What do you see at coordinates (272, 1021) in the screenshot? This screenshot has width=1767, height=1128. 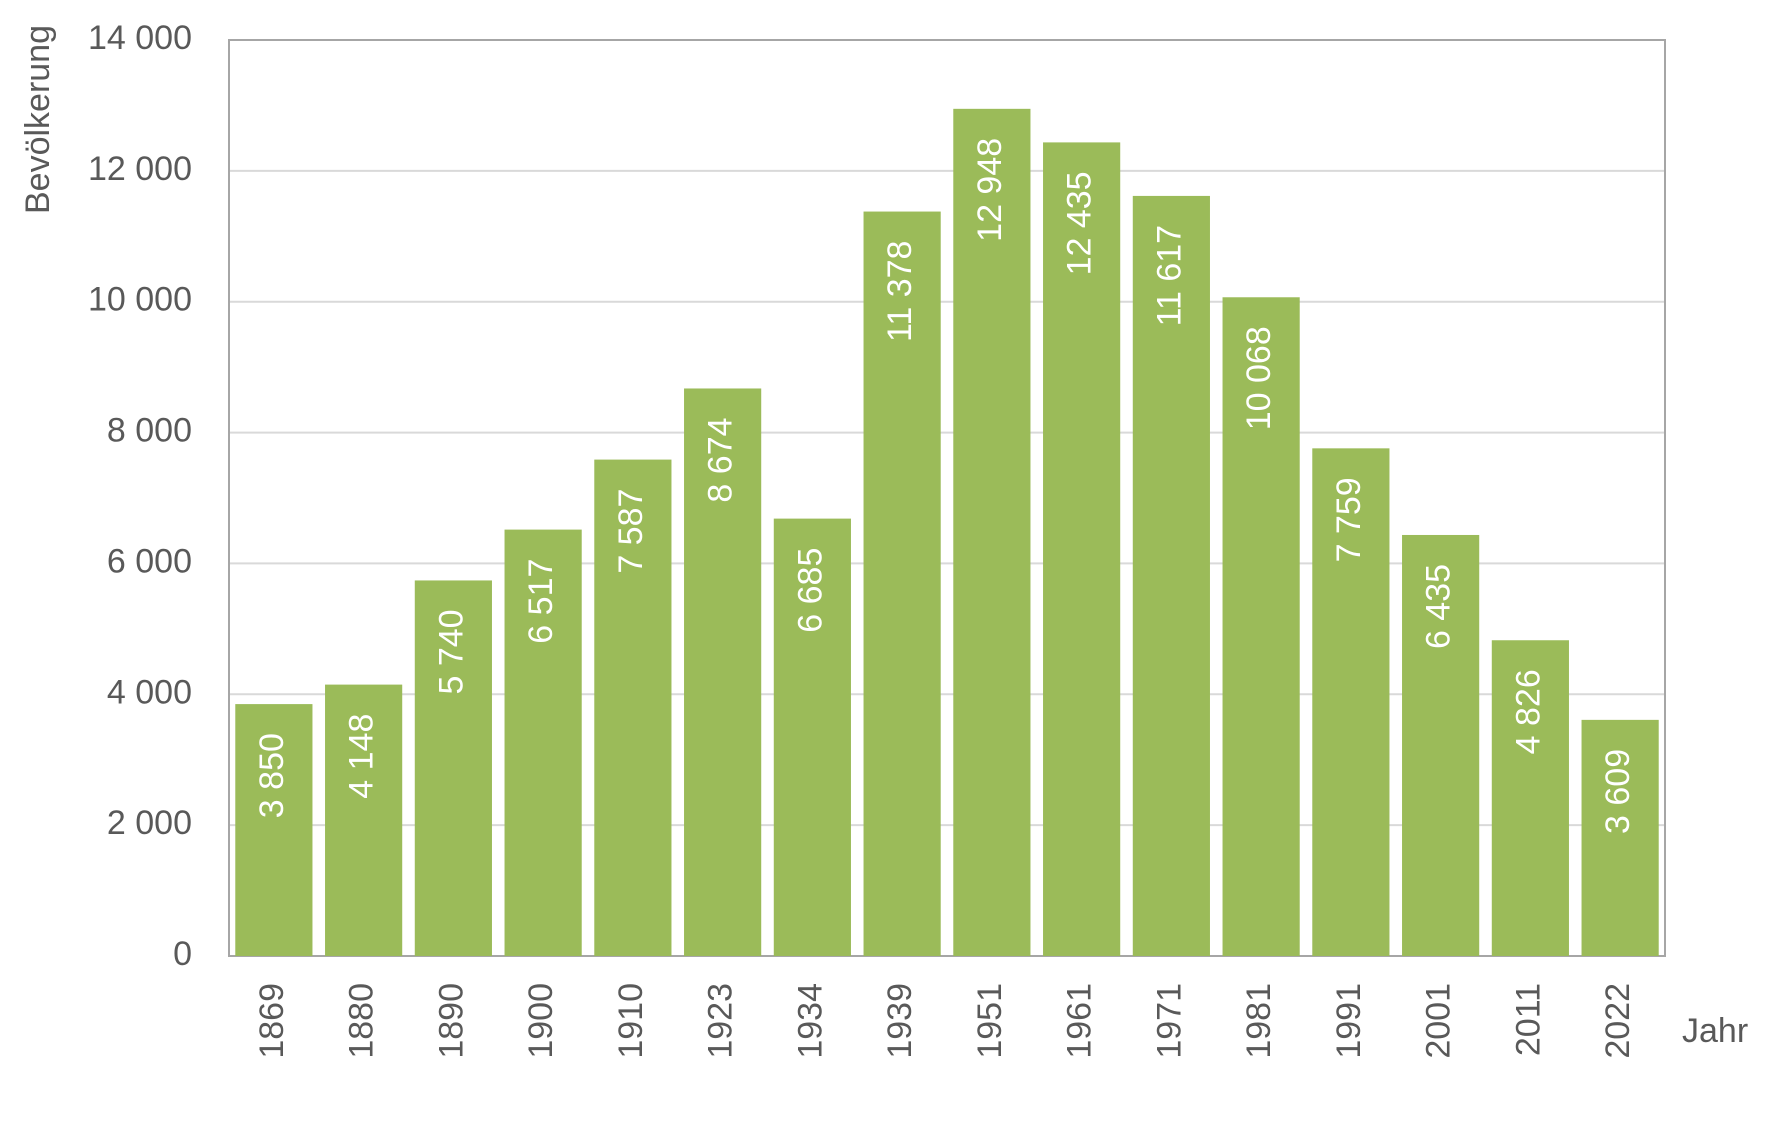 I see `x-tick-label: 1869` at bounding box center [272, 1021].